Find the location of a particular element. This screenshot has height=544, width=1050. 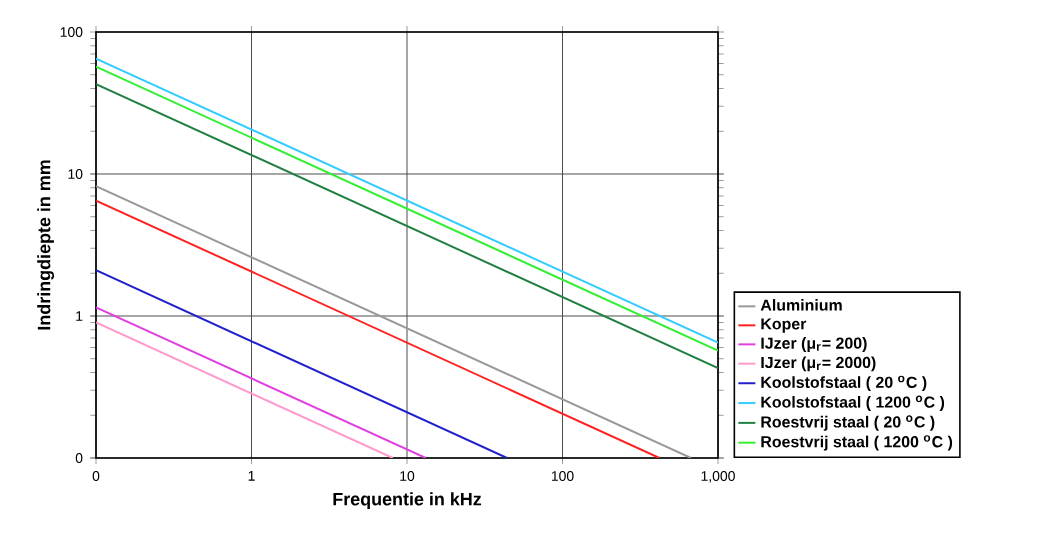

x-axis-title: Frequentie in kHz is located at coordinates (407, 500).